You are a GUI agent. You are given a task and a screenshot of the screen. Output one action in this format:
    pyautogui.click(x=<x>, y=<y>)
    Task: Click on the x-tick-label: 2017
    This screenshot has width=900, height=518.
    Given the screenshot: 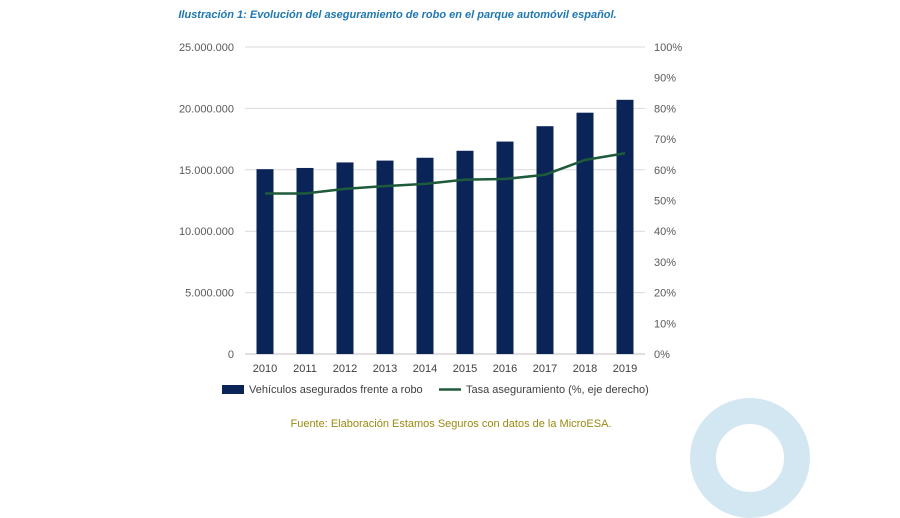 What is the action you would take?
    pyautogui.click(x=545, y=369)
    